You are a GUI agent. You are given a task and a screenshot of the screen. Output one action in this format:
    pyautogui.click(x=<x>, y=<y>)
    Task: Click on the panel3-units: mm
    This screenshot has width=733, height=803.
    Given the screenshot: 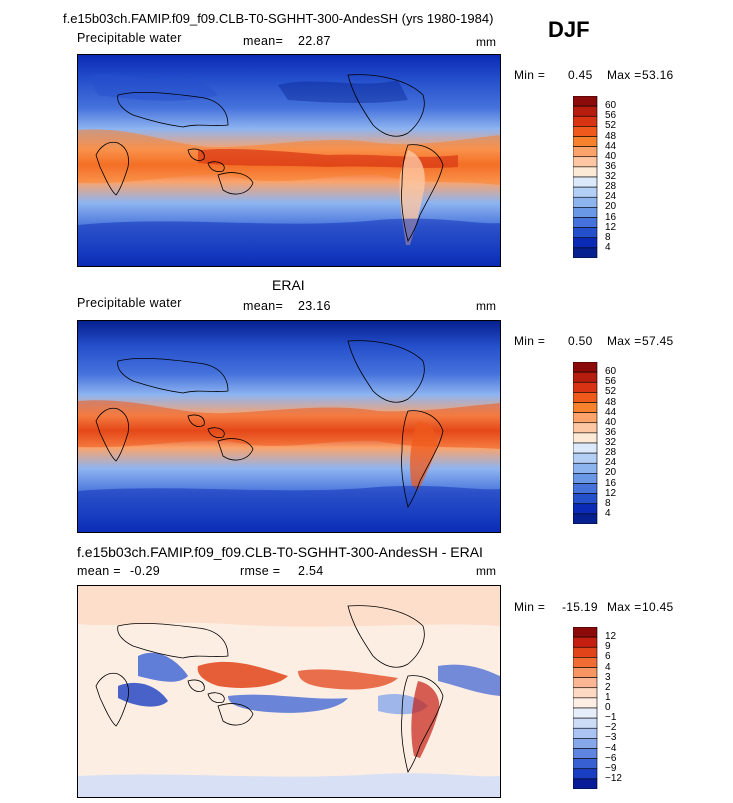 What is the action you would take?
    pyautogui.click(x=486, y=571)
    